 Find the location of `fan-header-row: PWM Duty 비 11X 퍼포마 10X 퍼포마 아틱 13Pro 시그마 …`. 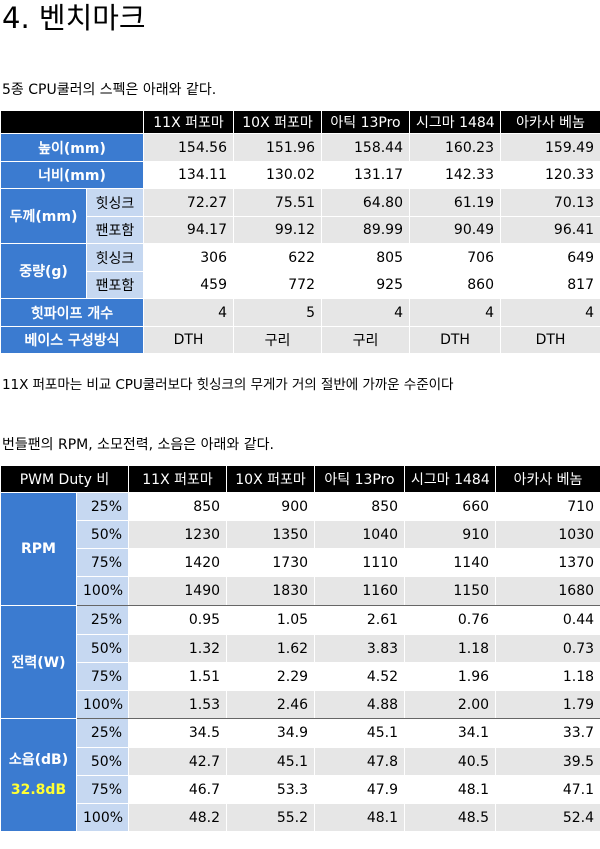

fan-header-row: PWM Duty 비 11X 퍼포마 10X 퍼포마 아틱 13Pro 시그마 … is located at coordinates (300, 479).